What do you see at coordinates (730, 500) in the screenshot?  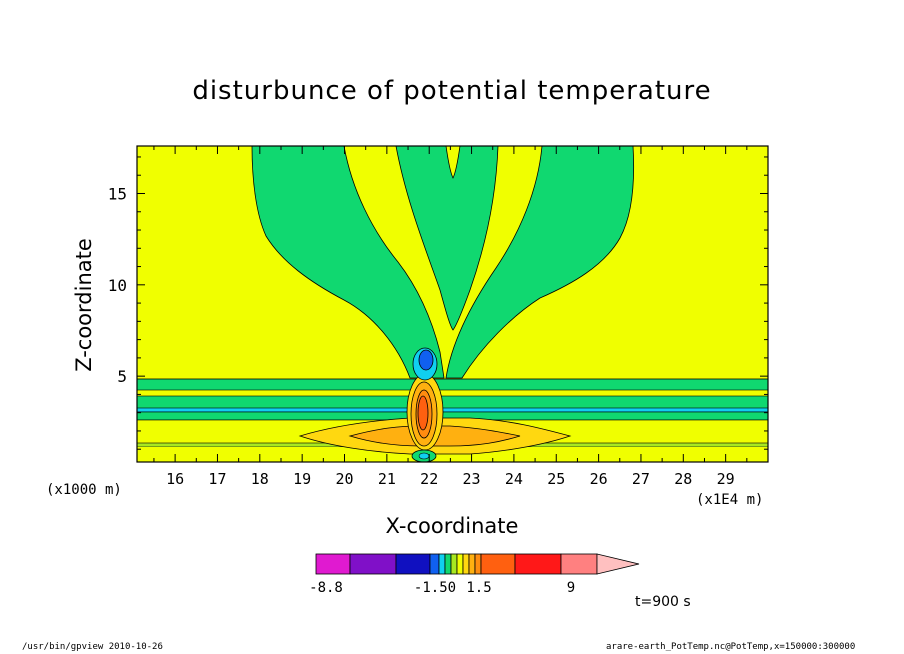 I see `x-scale-note: (x1E4 m)` at bounding box center [730, 500].